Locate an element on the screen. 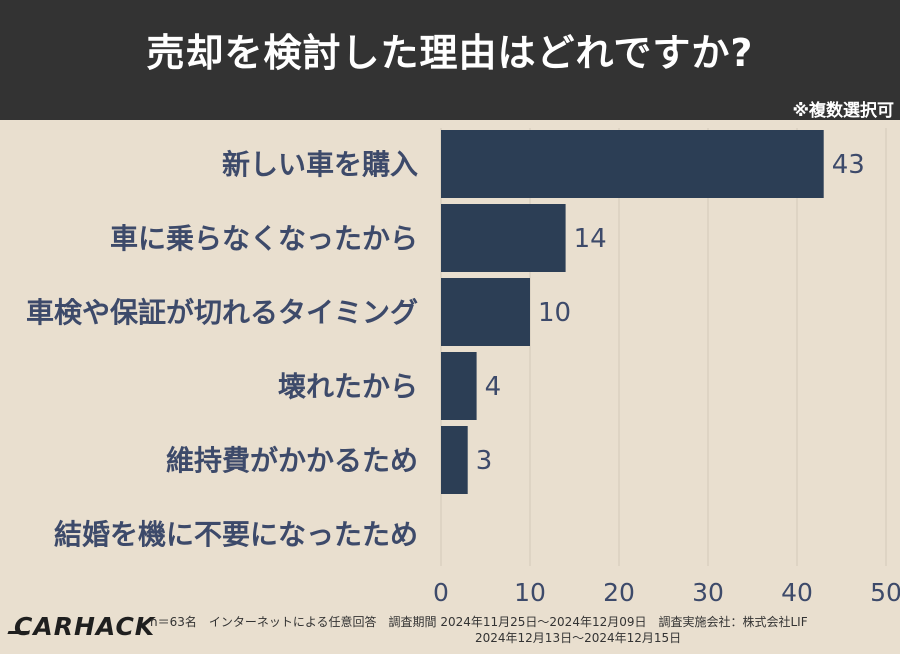  x-tick-label: 20 is located at coordinates (619, 592).